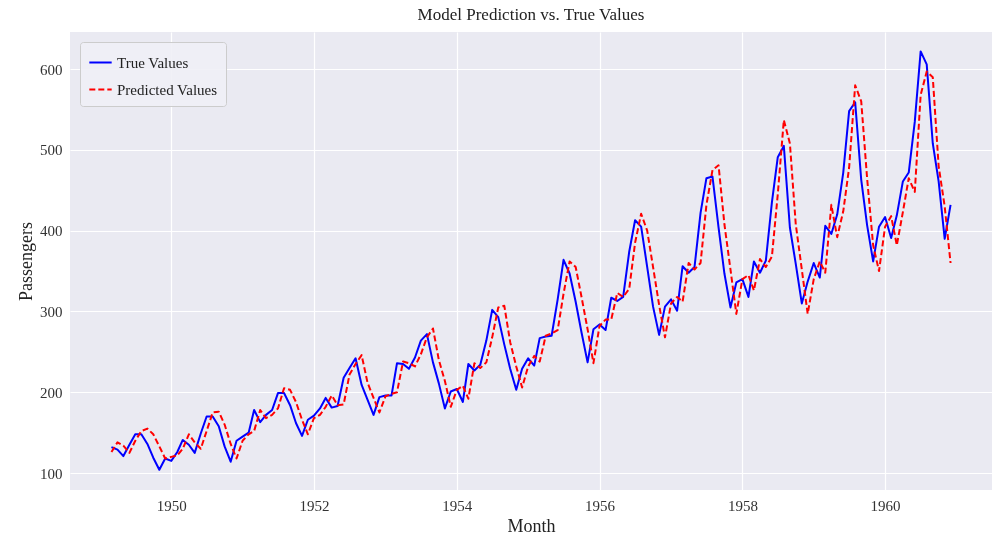 The height and width of the screenshot is (545, 1005). Describe the element at coordinates (26, 261) in the screenshot. I see `y-axis-title: Passengers` at that location.